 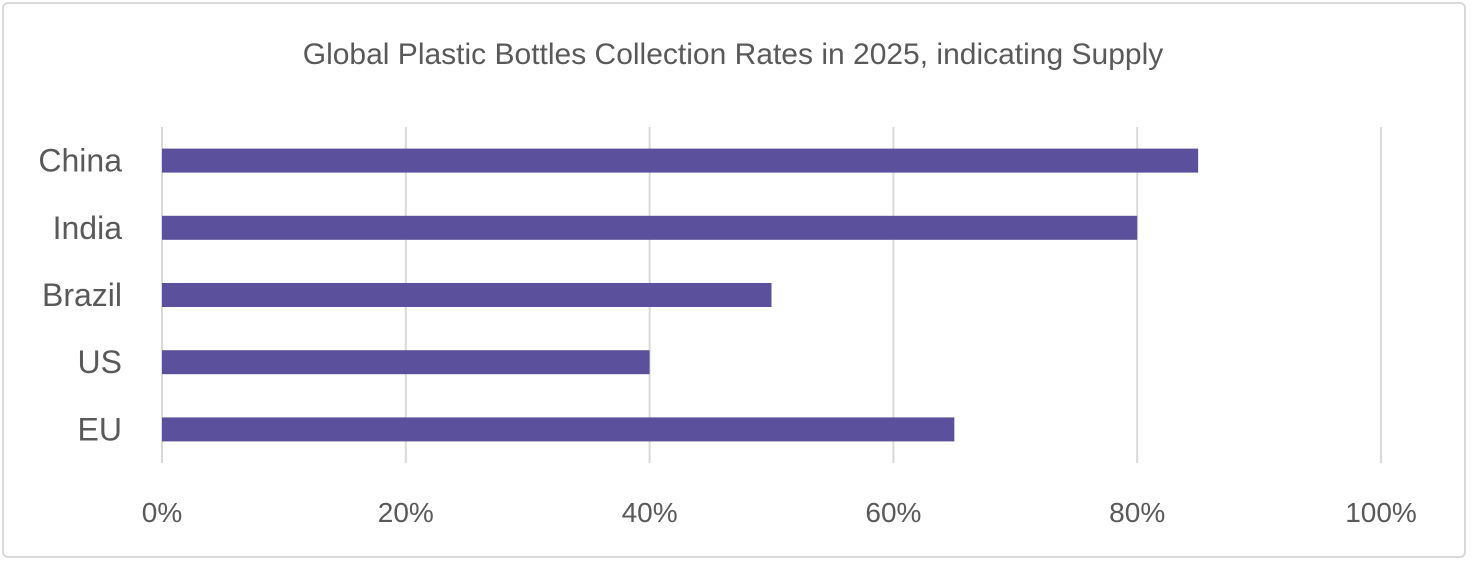 I want to click on category-label: India, so click(x=88, y=228).